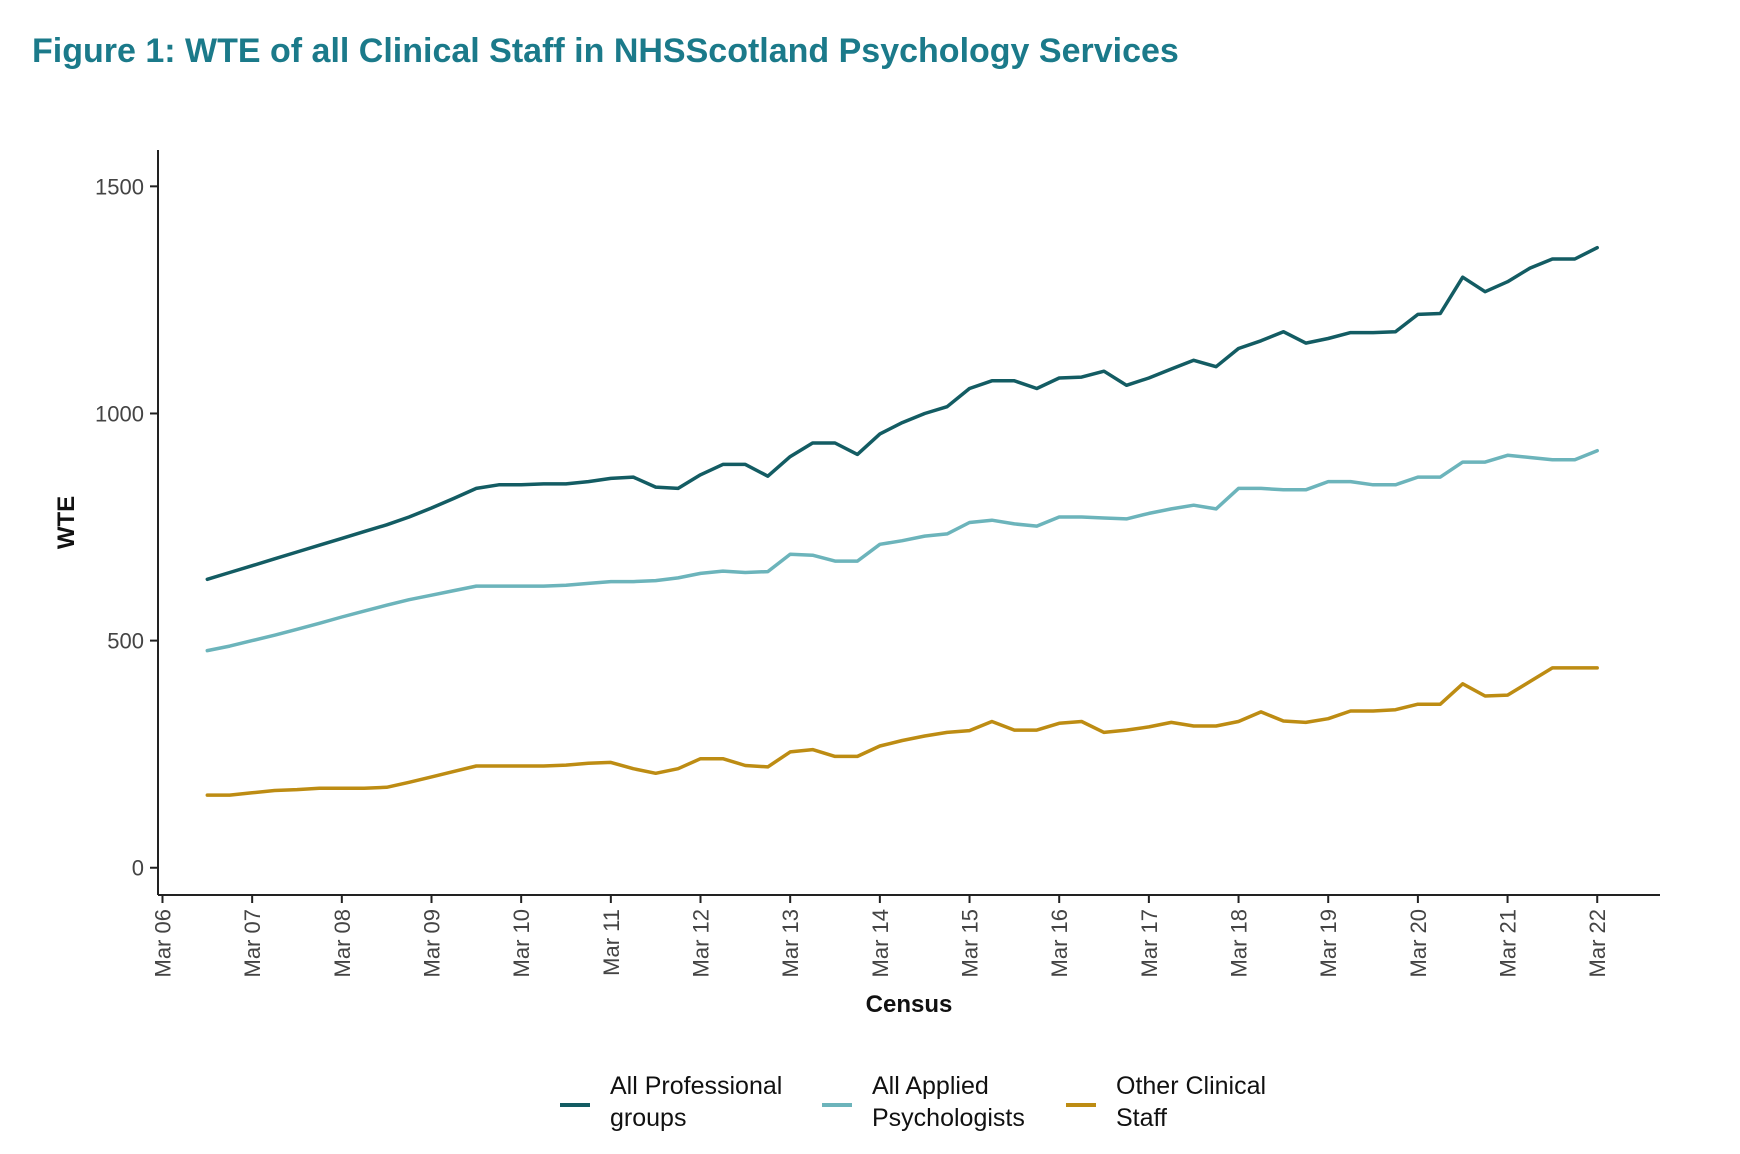 This screenshot has height=1154, width=1740. Describe the element at coordinates (1597, 943) in the screenshot. I see `x-tick-label: Mar 22` at that location.